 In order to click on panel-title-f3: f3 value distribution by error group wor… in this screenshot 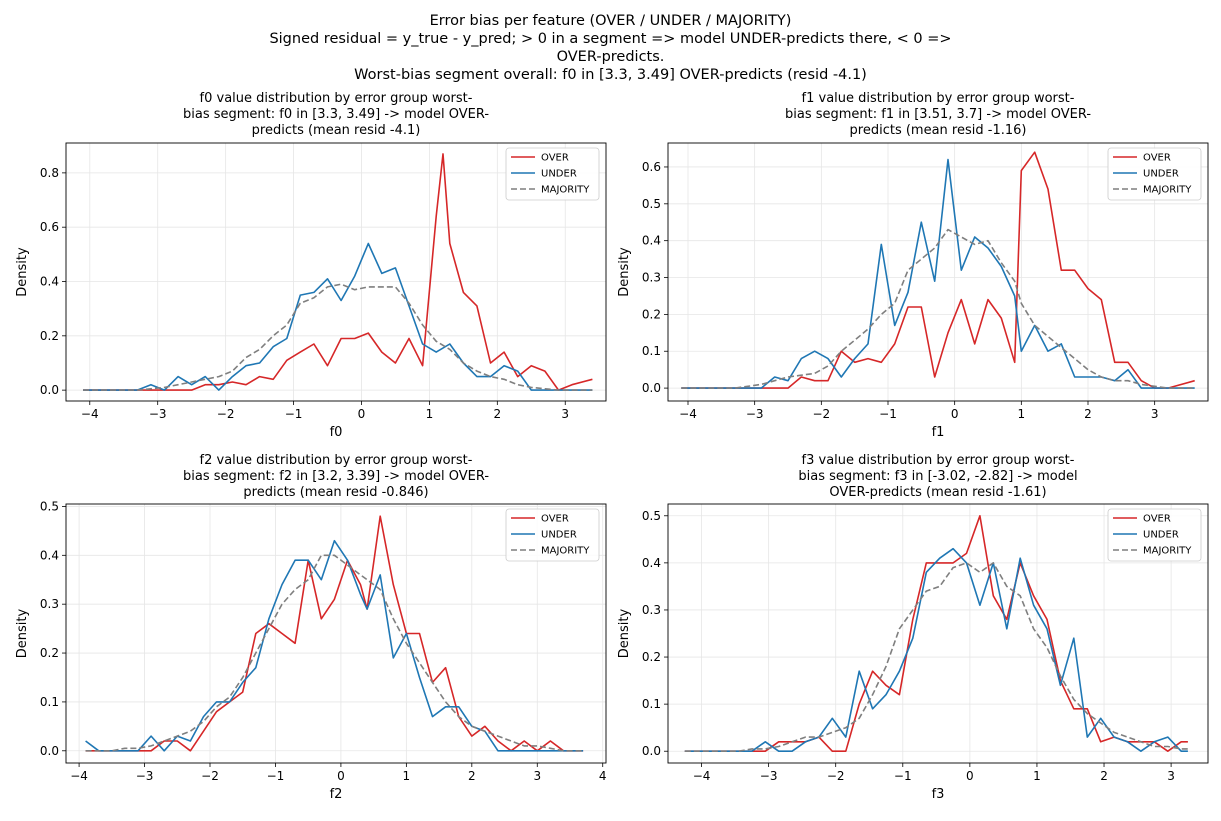, I will do `click(938, 477)`.